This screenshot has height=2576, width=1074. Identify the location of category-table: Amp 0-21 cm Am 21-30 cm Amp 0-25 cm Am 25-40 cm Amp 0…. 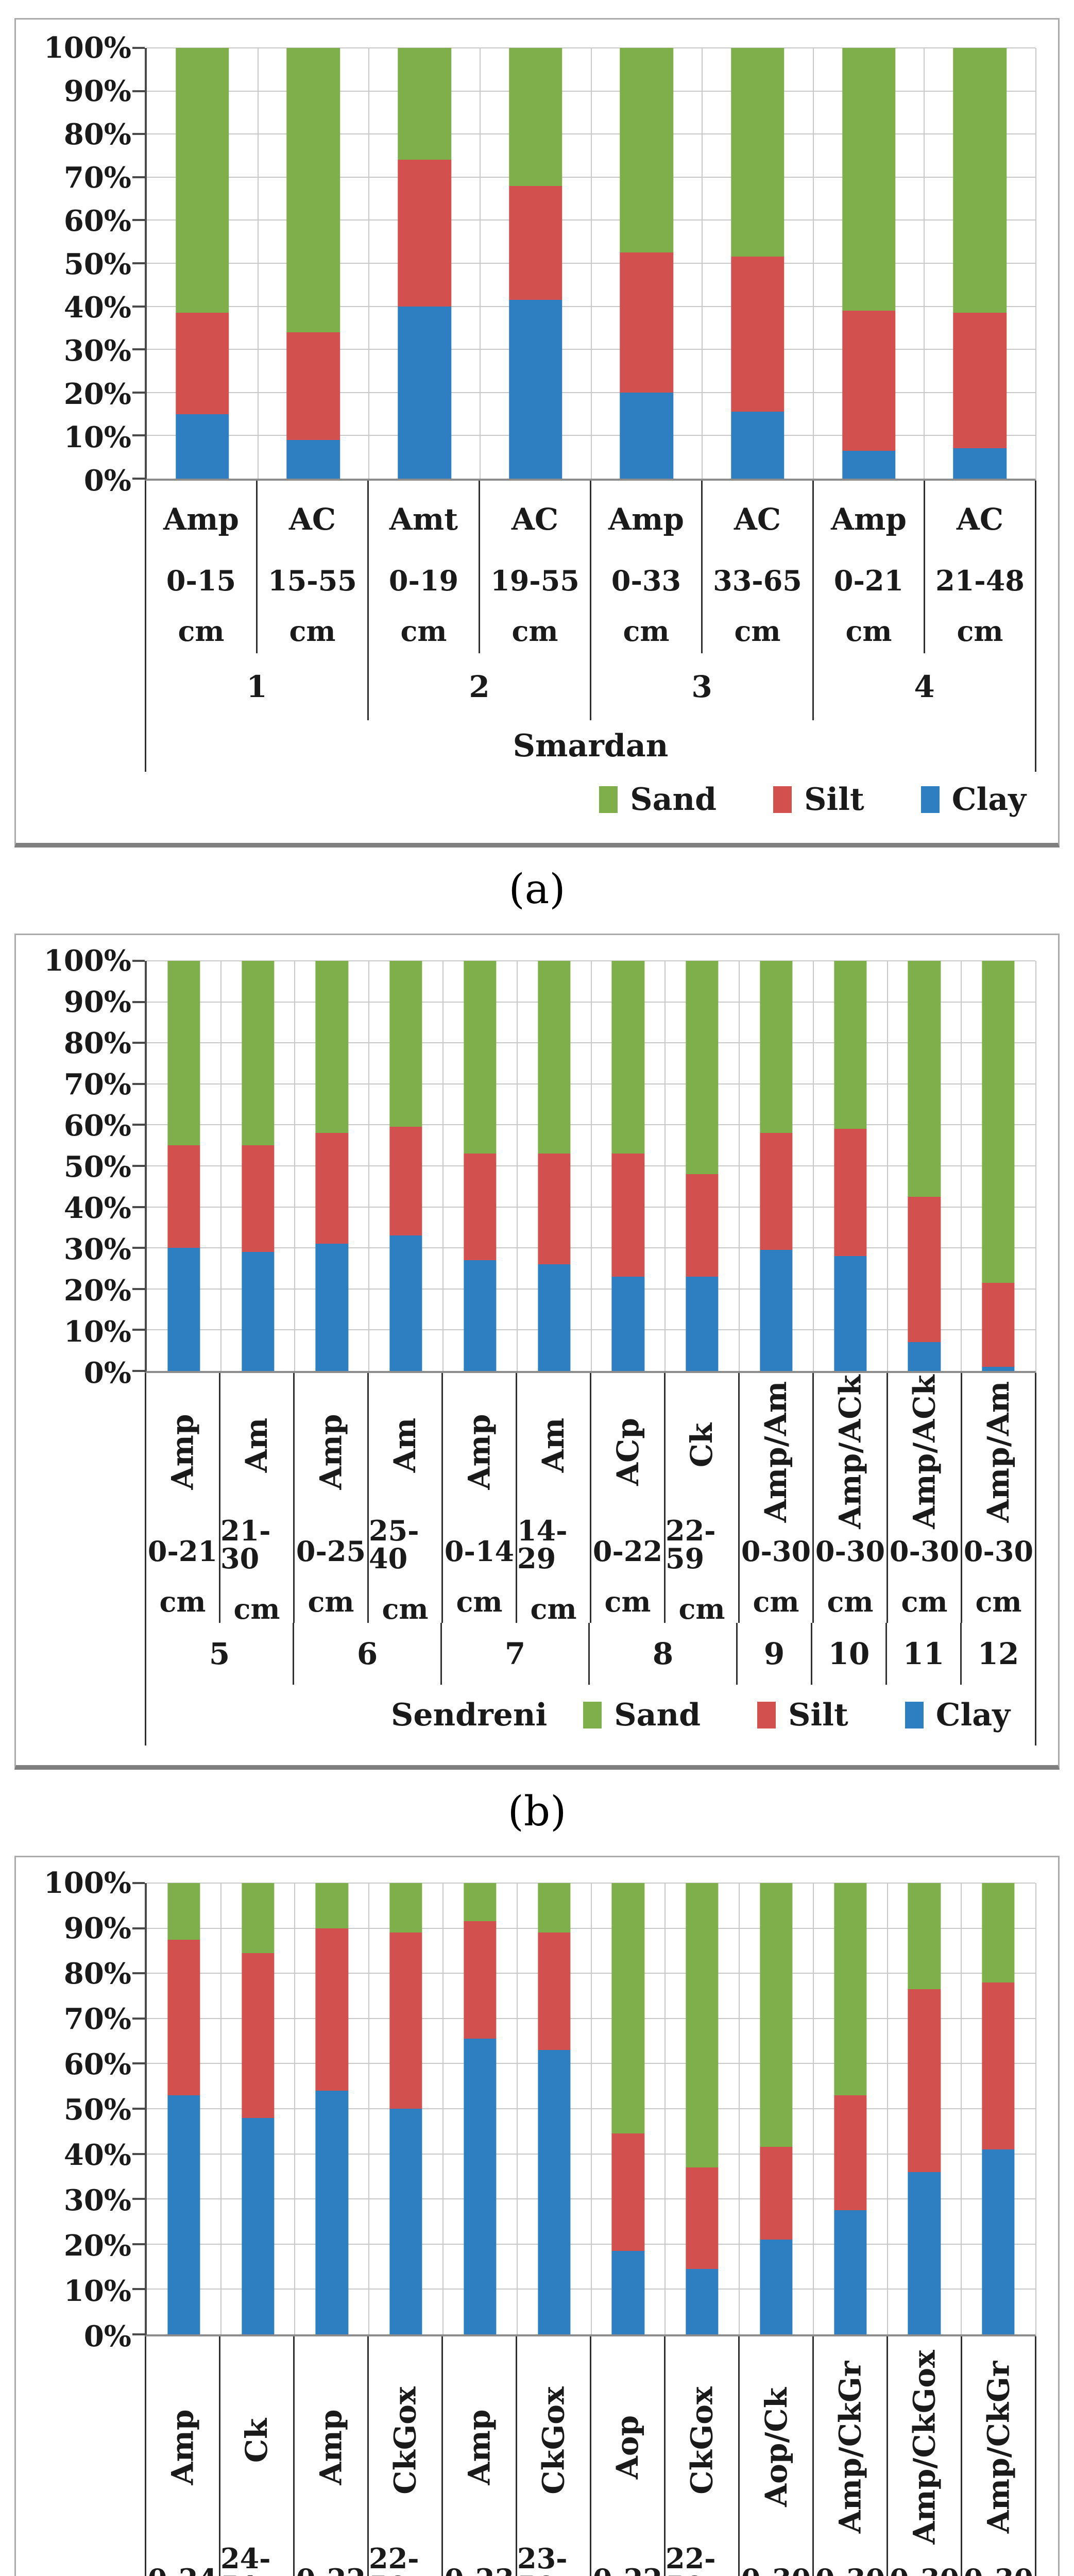
(590, 1559).